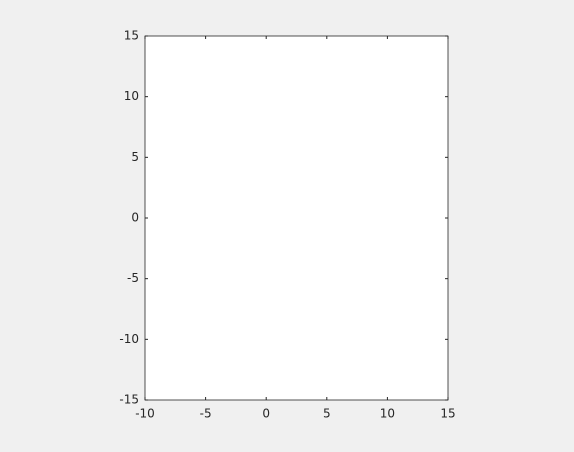 This screenshot has width=574, height=452. Describe the element at coordinates (135, 157) in the screenshot. I see `y-tick-label: 5` at that location.